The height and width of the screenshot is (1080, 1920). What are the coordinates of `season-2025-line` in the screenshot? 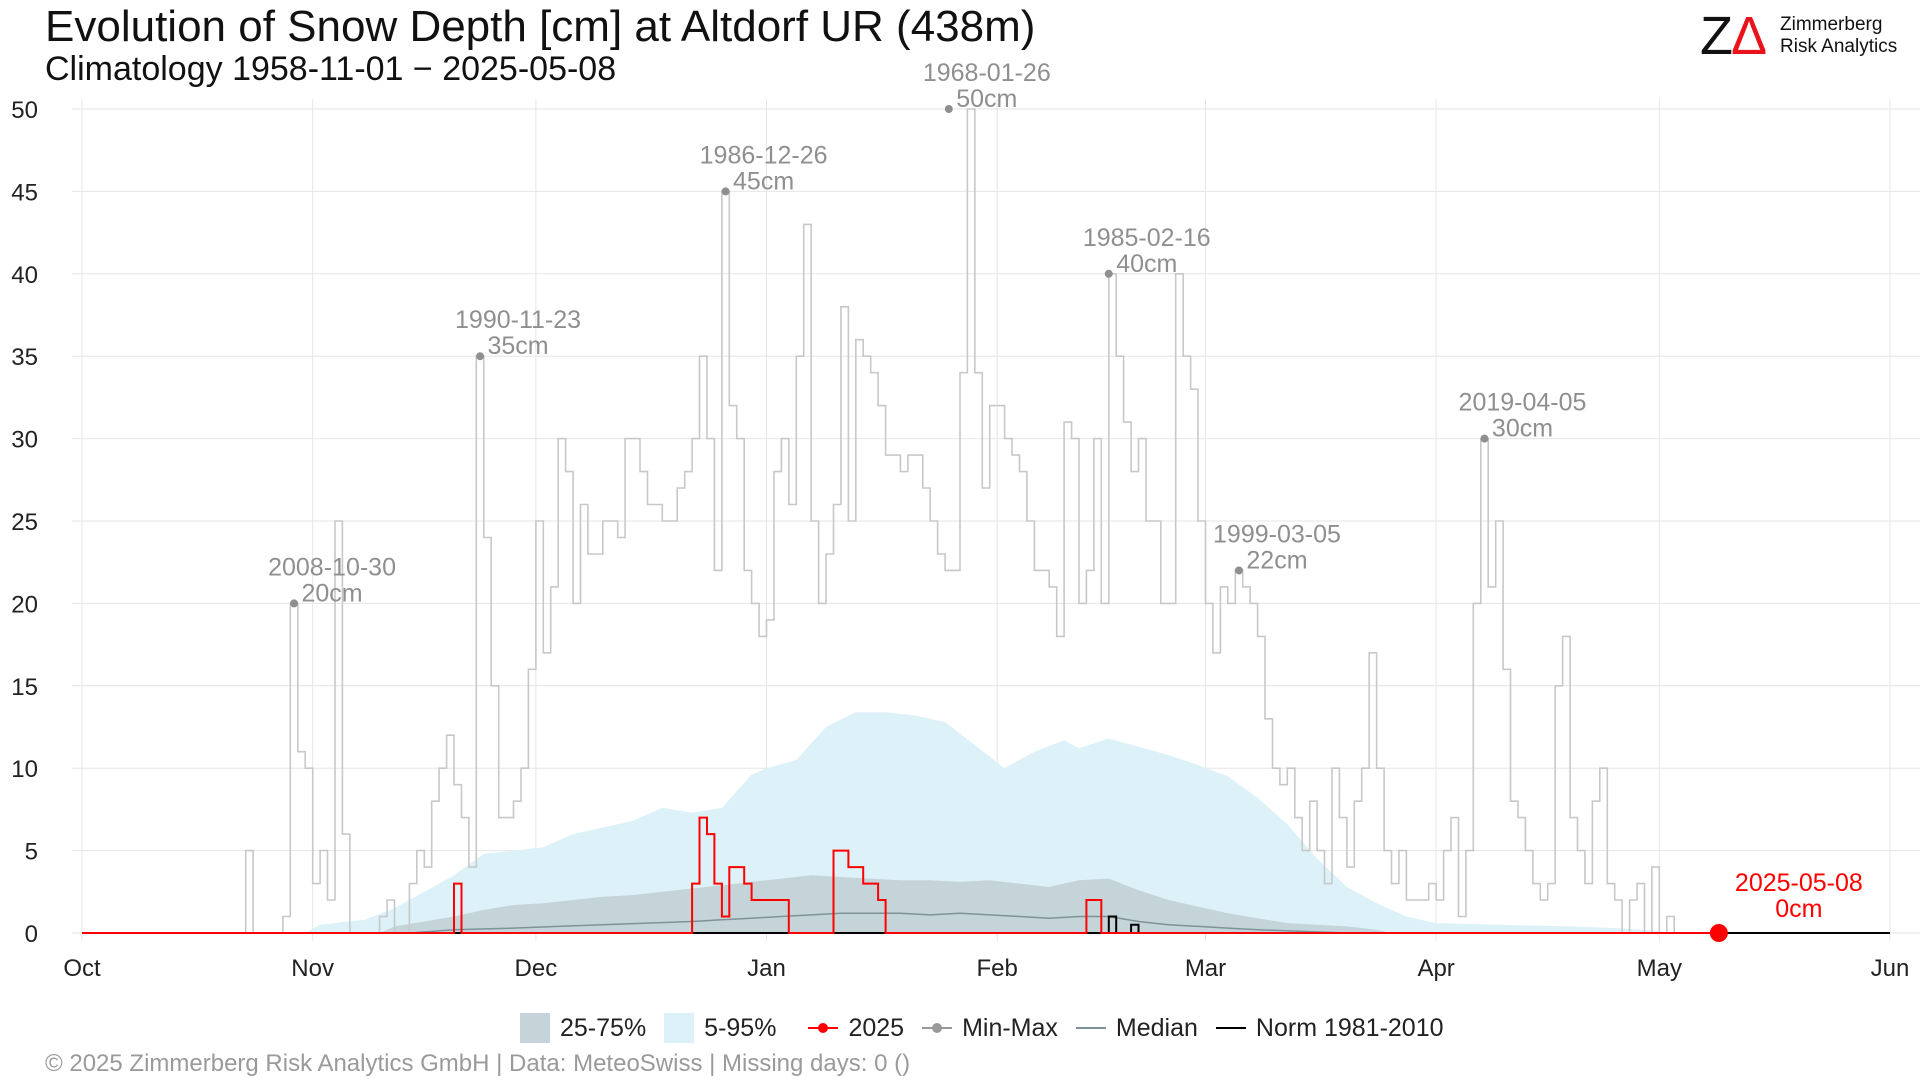 It's located at (900, 875).